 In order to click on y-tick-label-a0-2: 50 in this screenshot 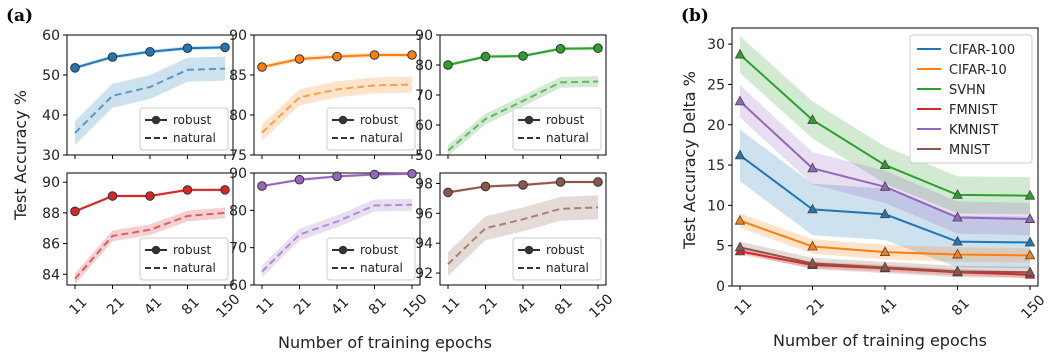, I will do `click(51, 76)`.